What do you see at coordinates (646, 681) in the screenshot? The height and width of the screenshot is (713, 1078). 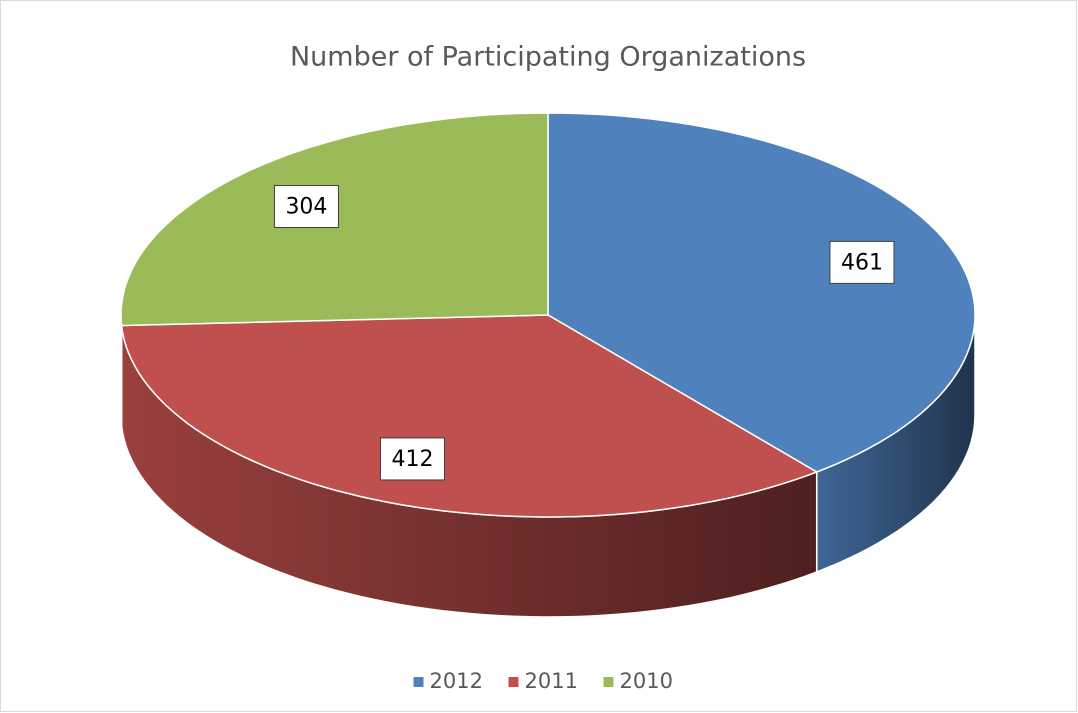 I see `legend-label: 2010` at bounding box center [646, 681].